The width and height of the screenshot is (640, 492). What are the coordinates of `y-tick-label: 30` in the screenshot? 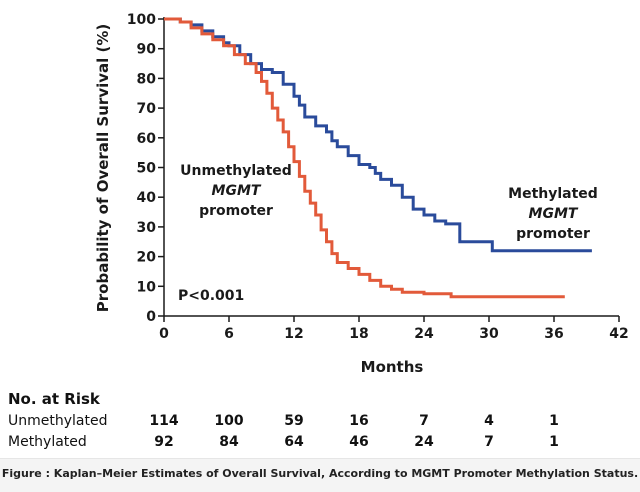 It's located at (147, 228).